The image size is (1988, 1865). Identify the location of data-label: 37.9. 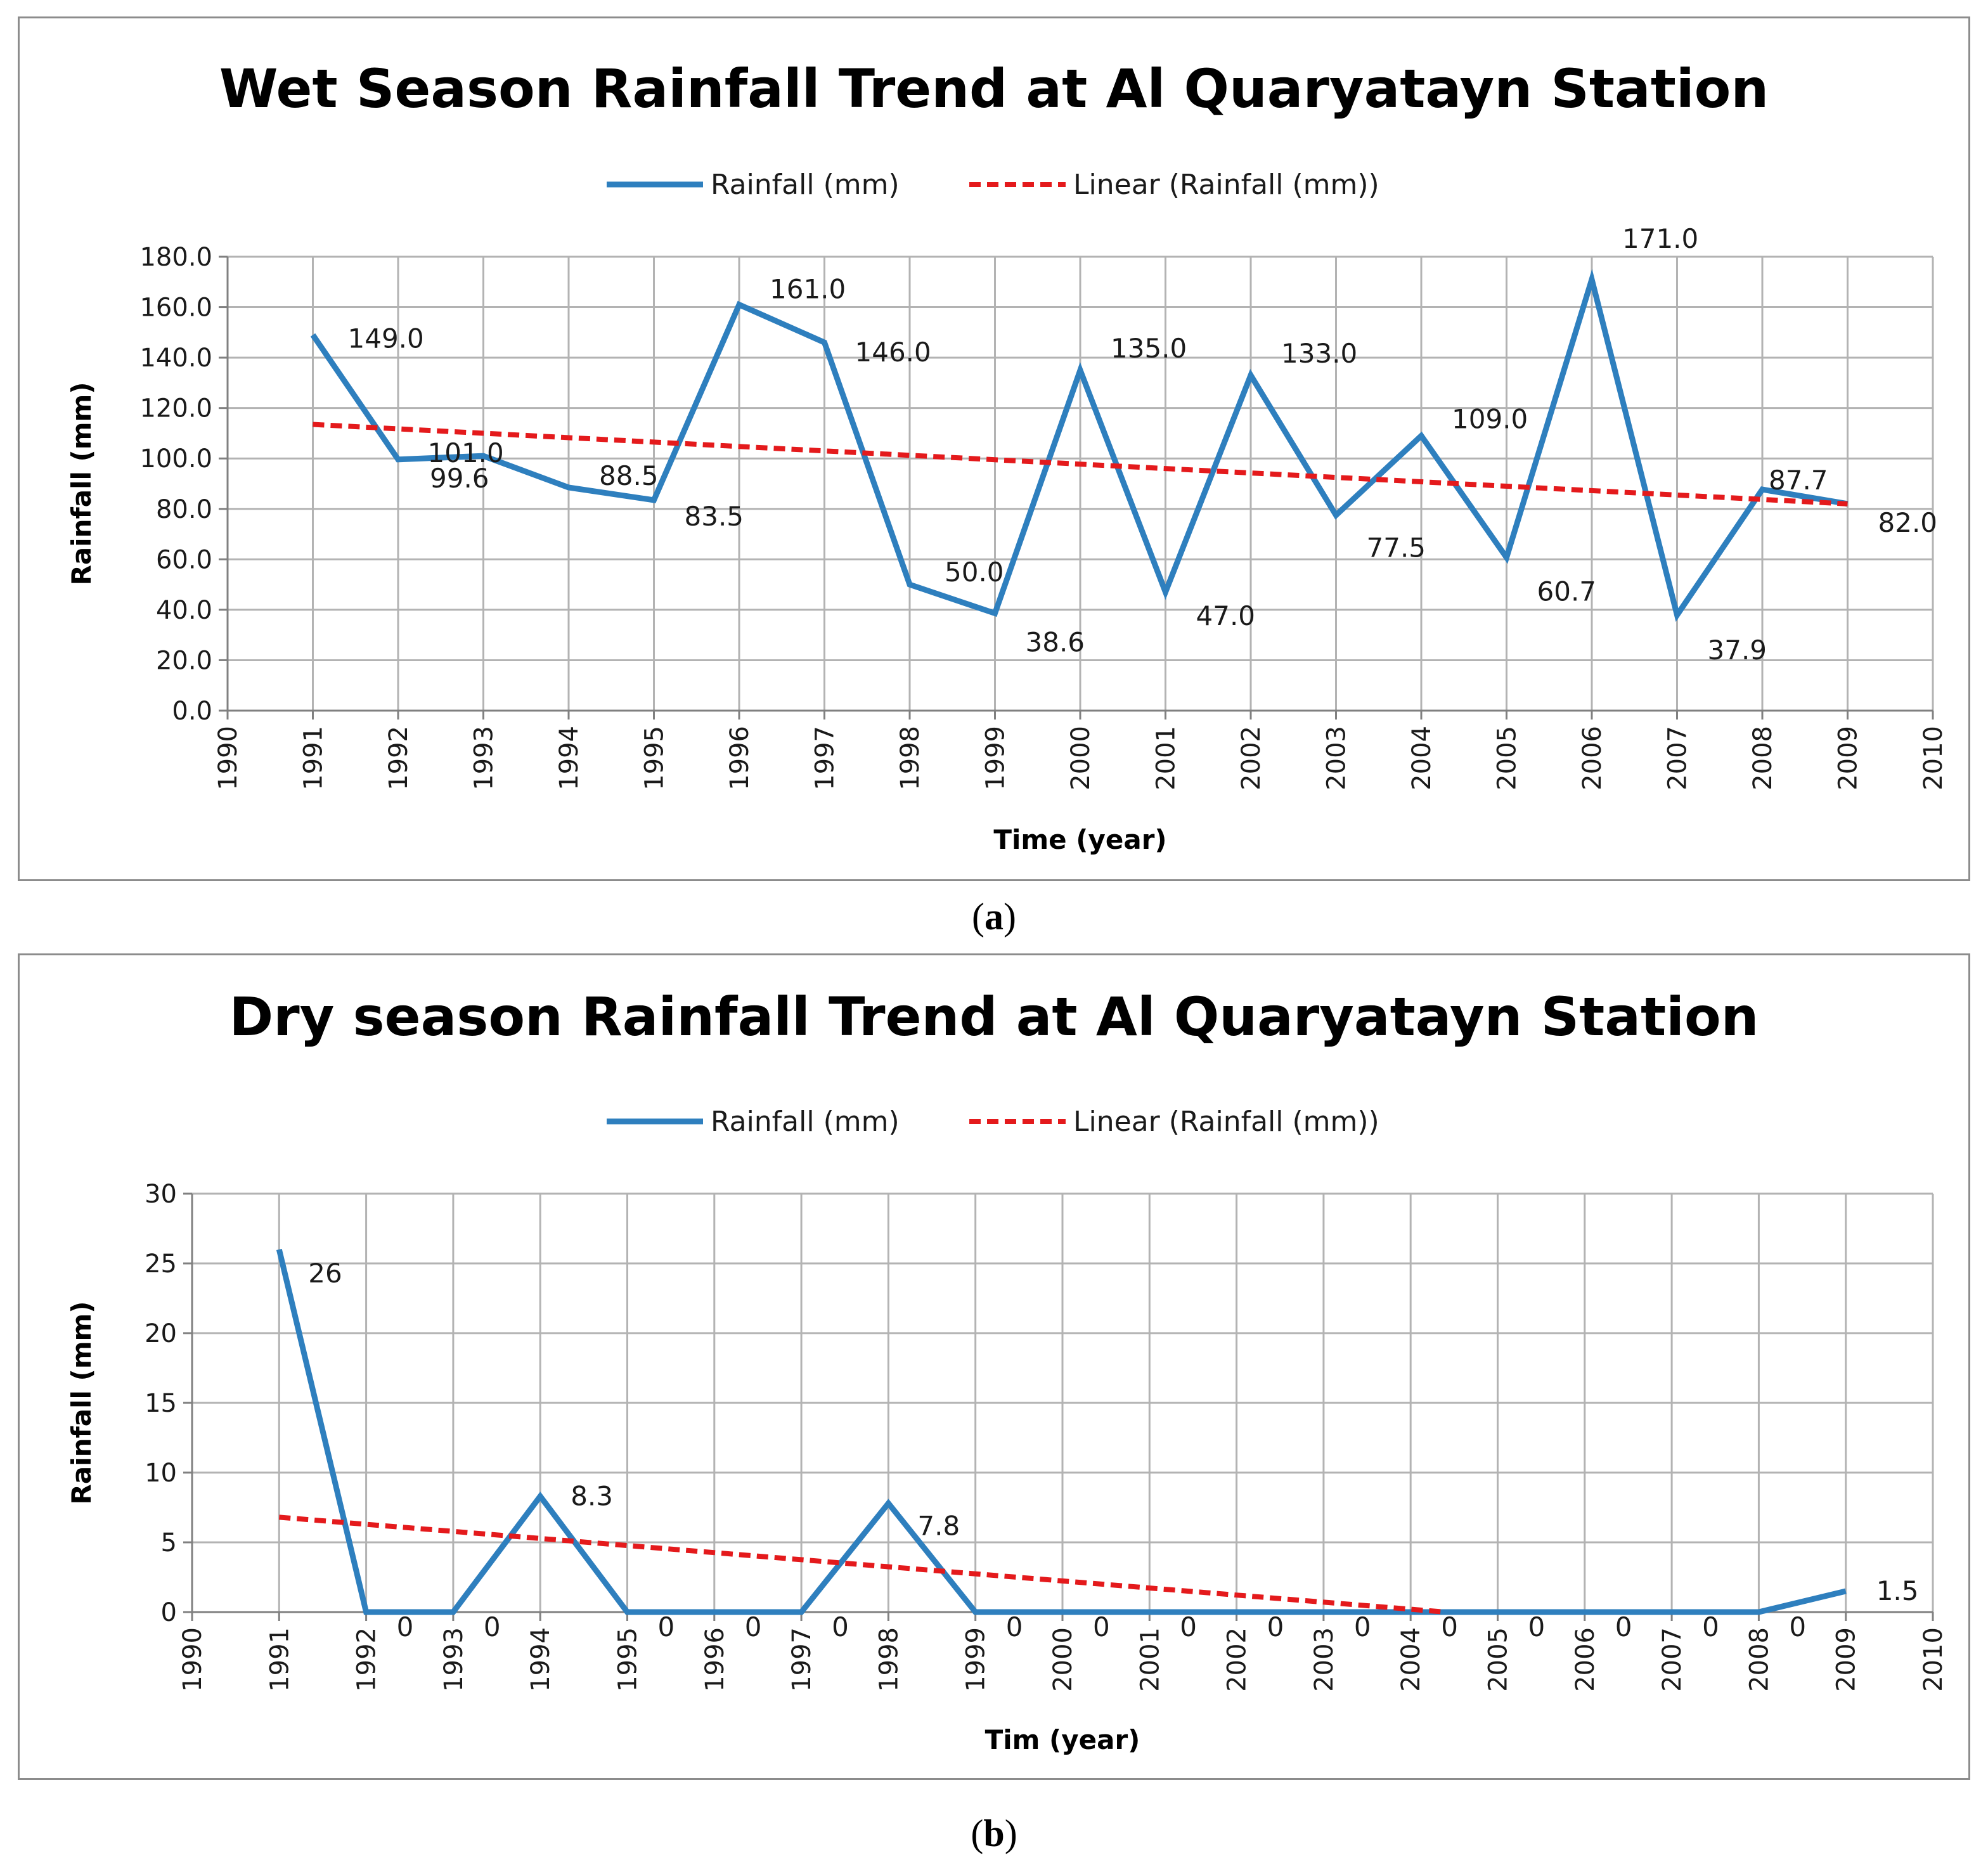
(1737, 650).